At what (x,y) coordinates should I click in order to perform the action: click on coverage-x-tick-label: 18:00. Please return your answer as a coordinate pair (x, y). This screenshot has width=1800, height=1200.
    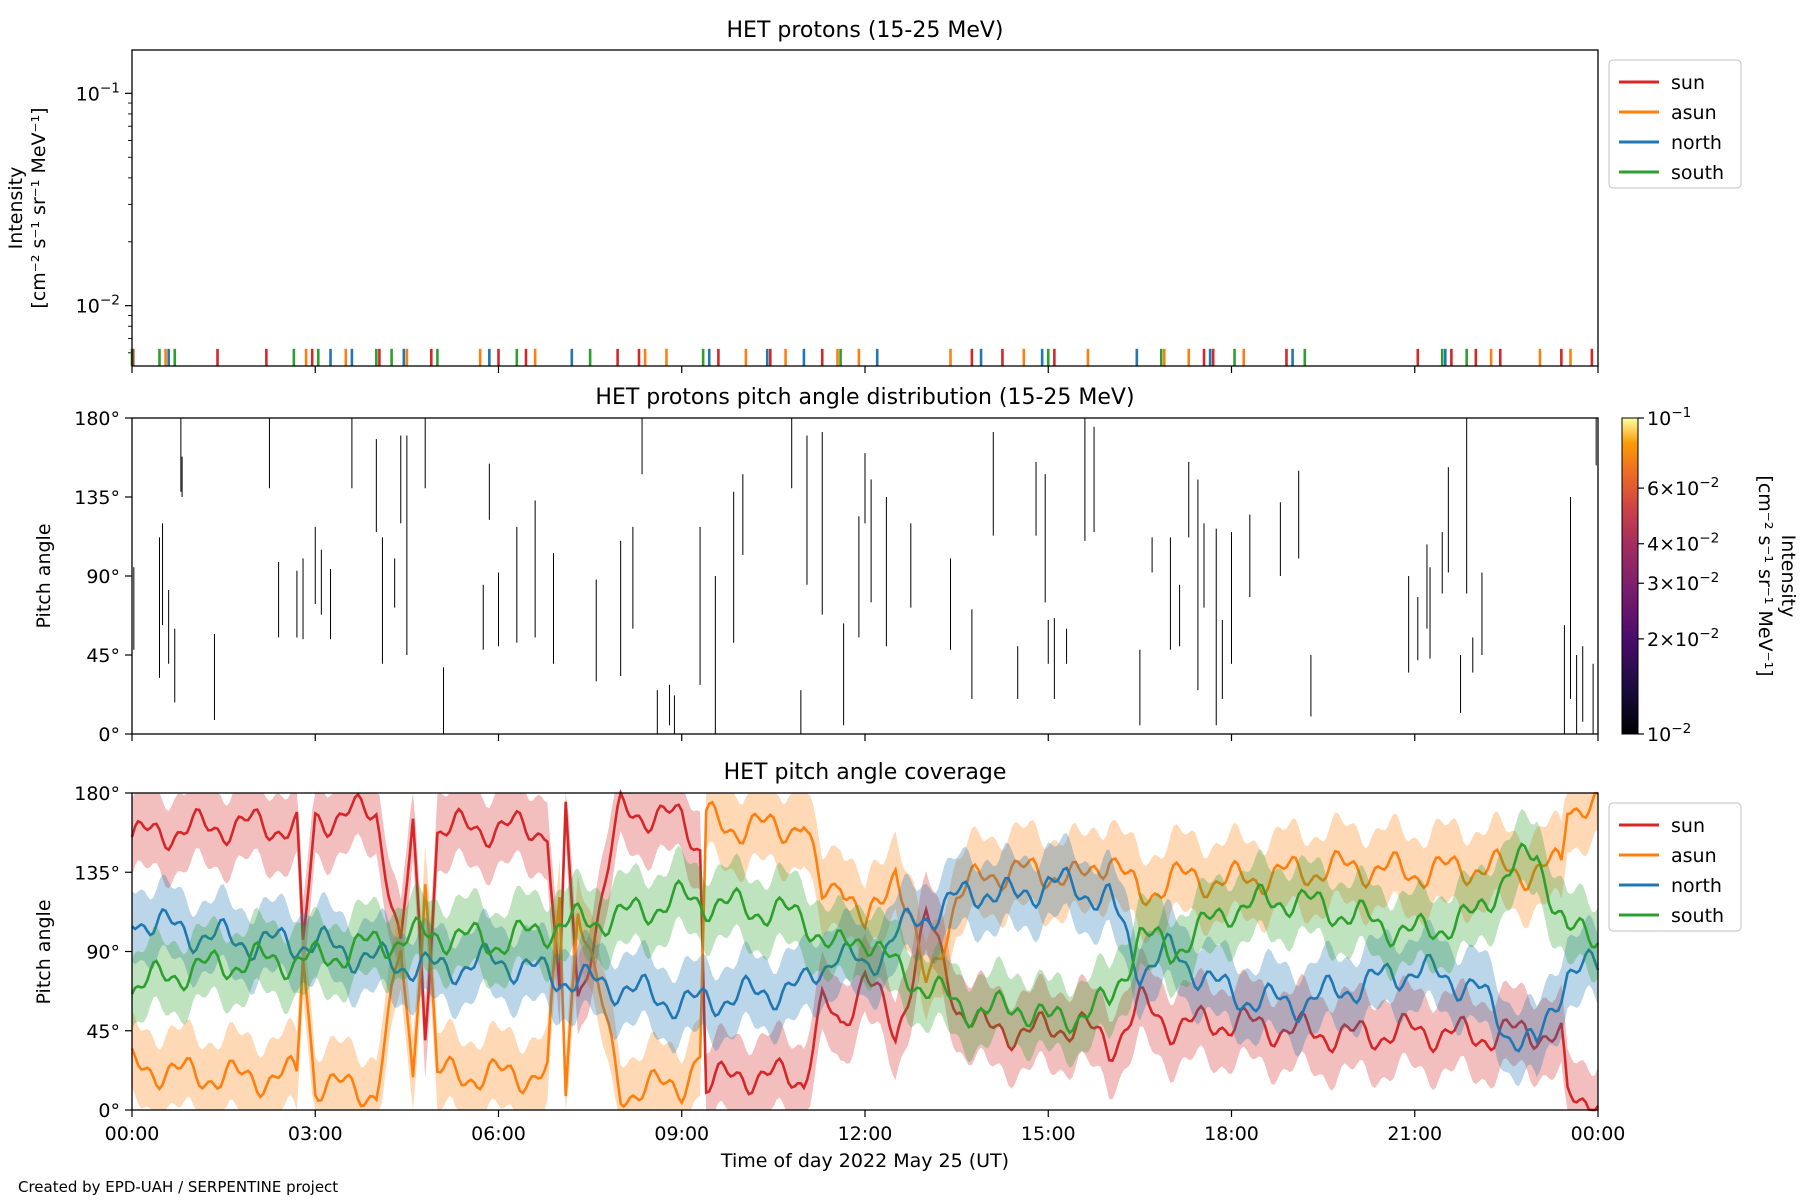
    Looking at the image, I should click on (1231, 1134).